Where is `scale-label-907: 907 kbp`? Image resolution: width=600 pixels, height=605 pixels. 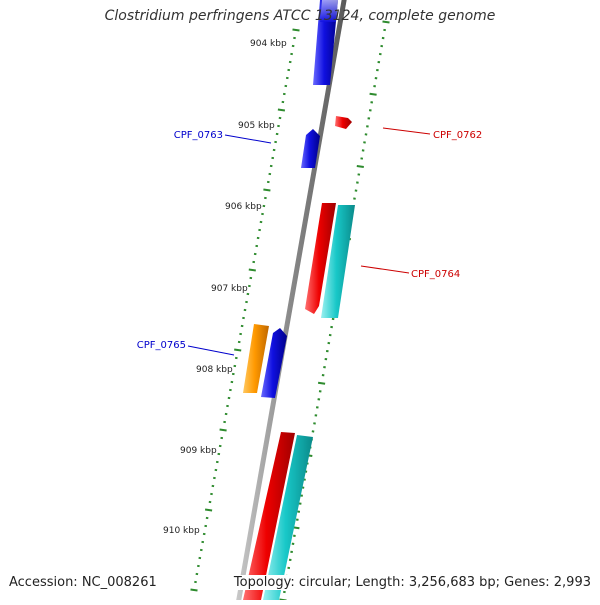
scale-label-907: 907 kbp is located at coordinates (229, 289).